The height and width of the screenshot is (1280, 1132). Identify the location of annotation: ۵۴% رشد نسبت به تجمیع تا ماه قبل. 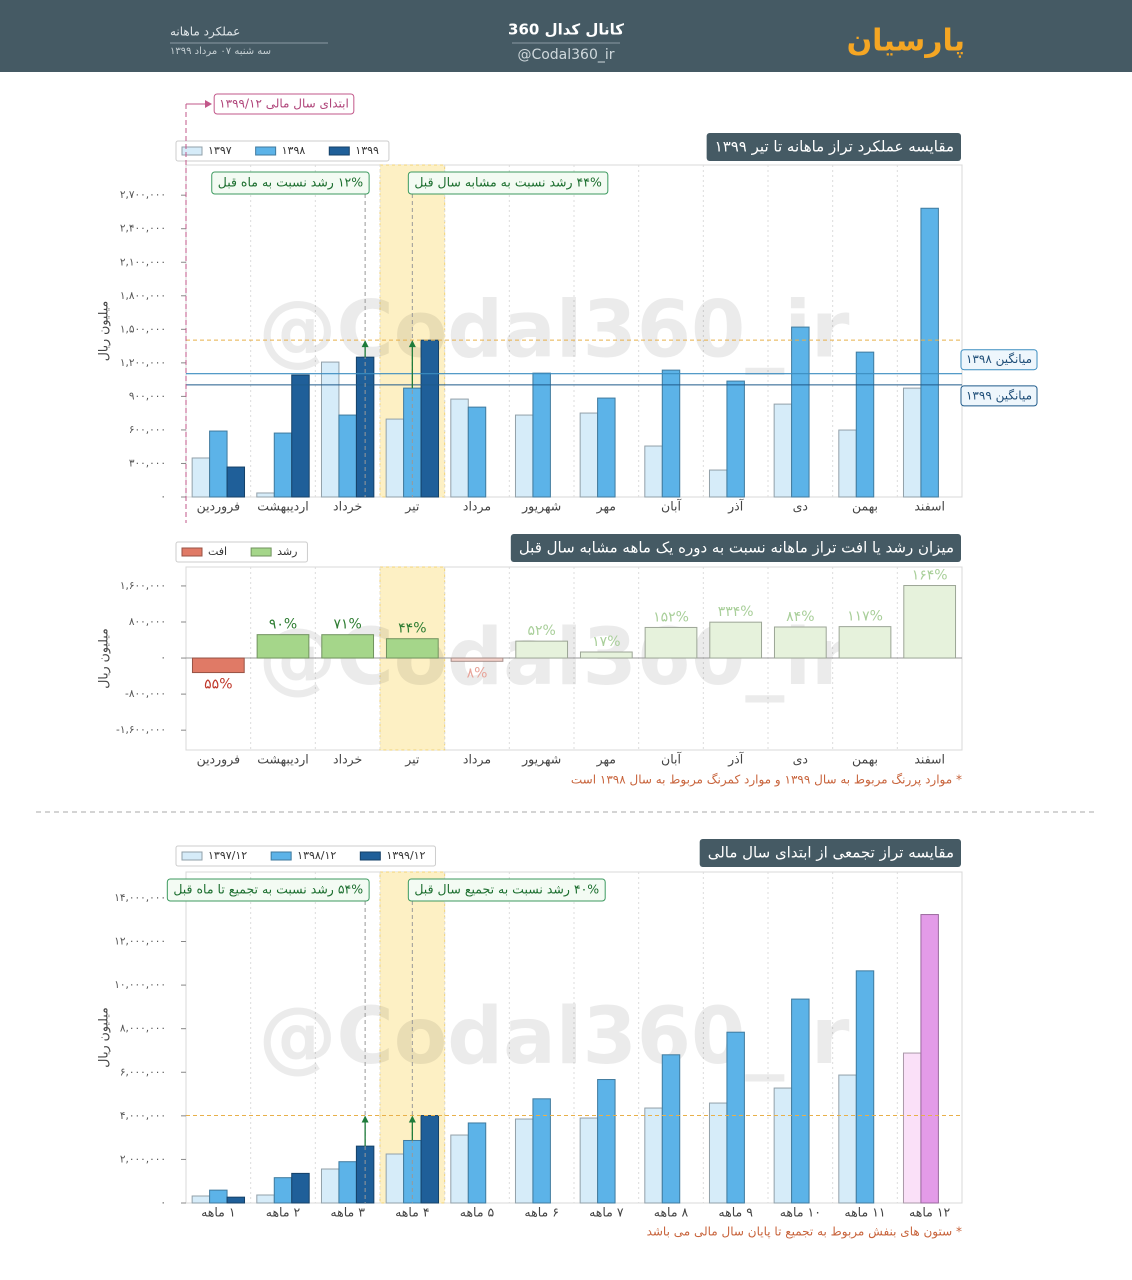
(268, 890).